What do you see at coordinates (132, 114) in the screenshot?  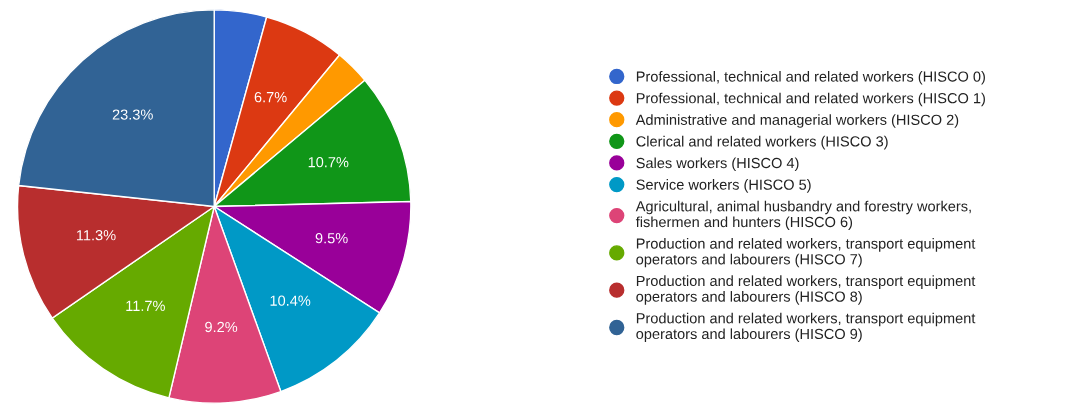 I see `data-label: 23.3%` at bounding box center [132, 114].